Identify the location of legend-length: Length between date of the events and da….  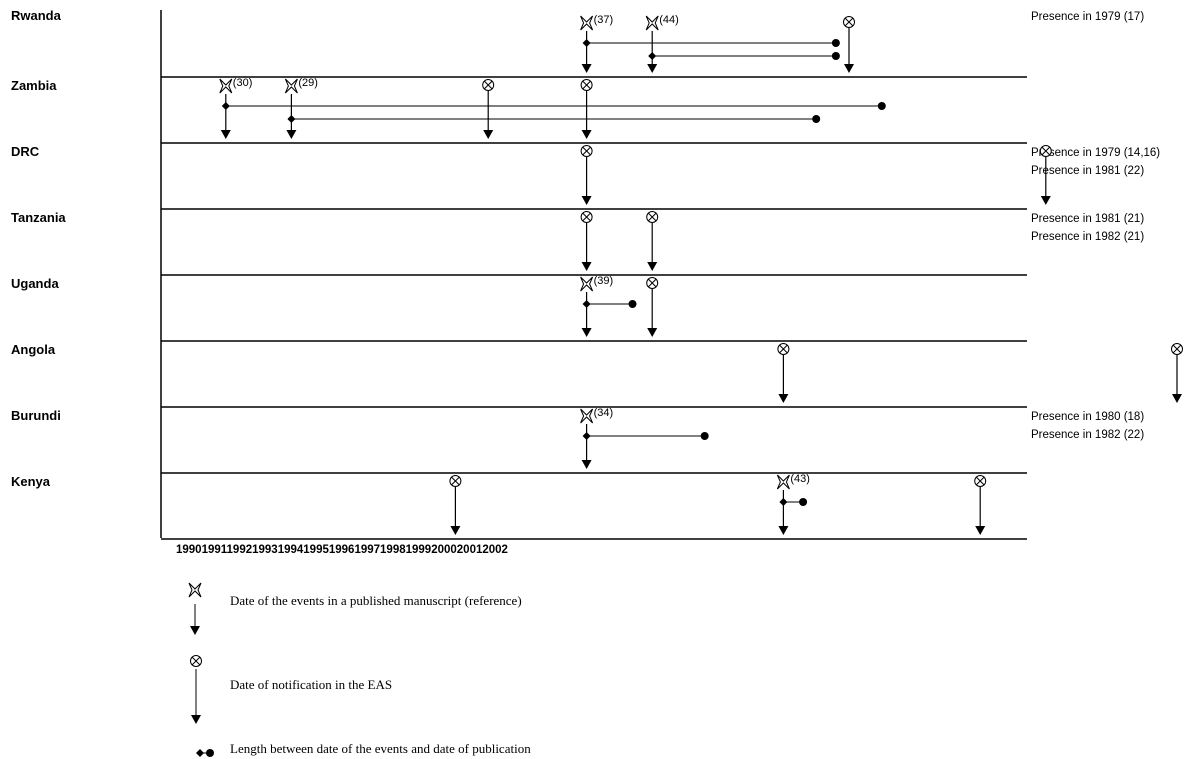
(363, 749).